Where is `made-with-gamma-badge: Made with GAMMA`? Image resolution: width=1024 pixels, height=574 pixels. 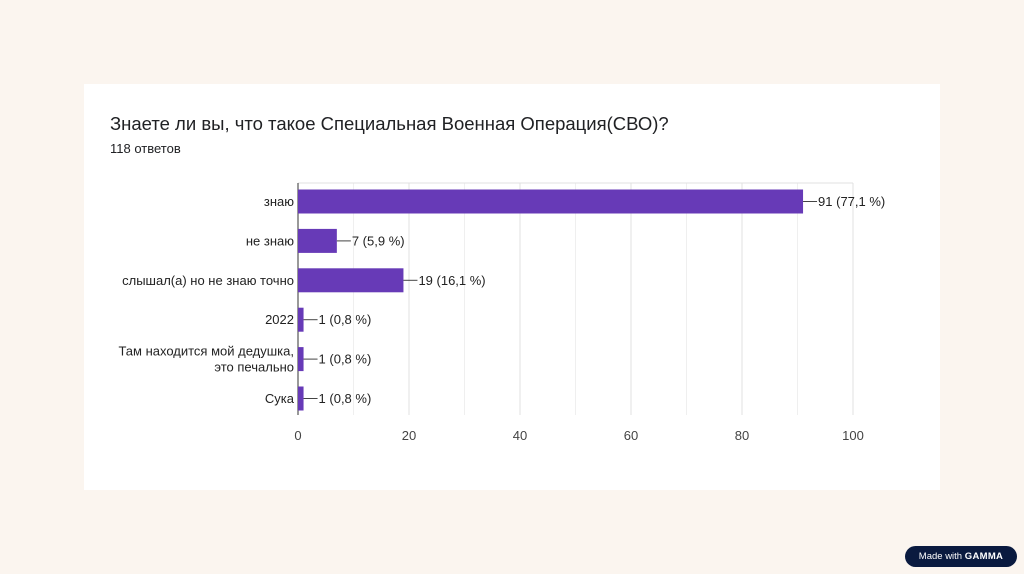
made-with-gamma-badge: Made with GAMMA is located at coordinates (961, 556).